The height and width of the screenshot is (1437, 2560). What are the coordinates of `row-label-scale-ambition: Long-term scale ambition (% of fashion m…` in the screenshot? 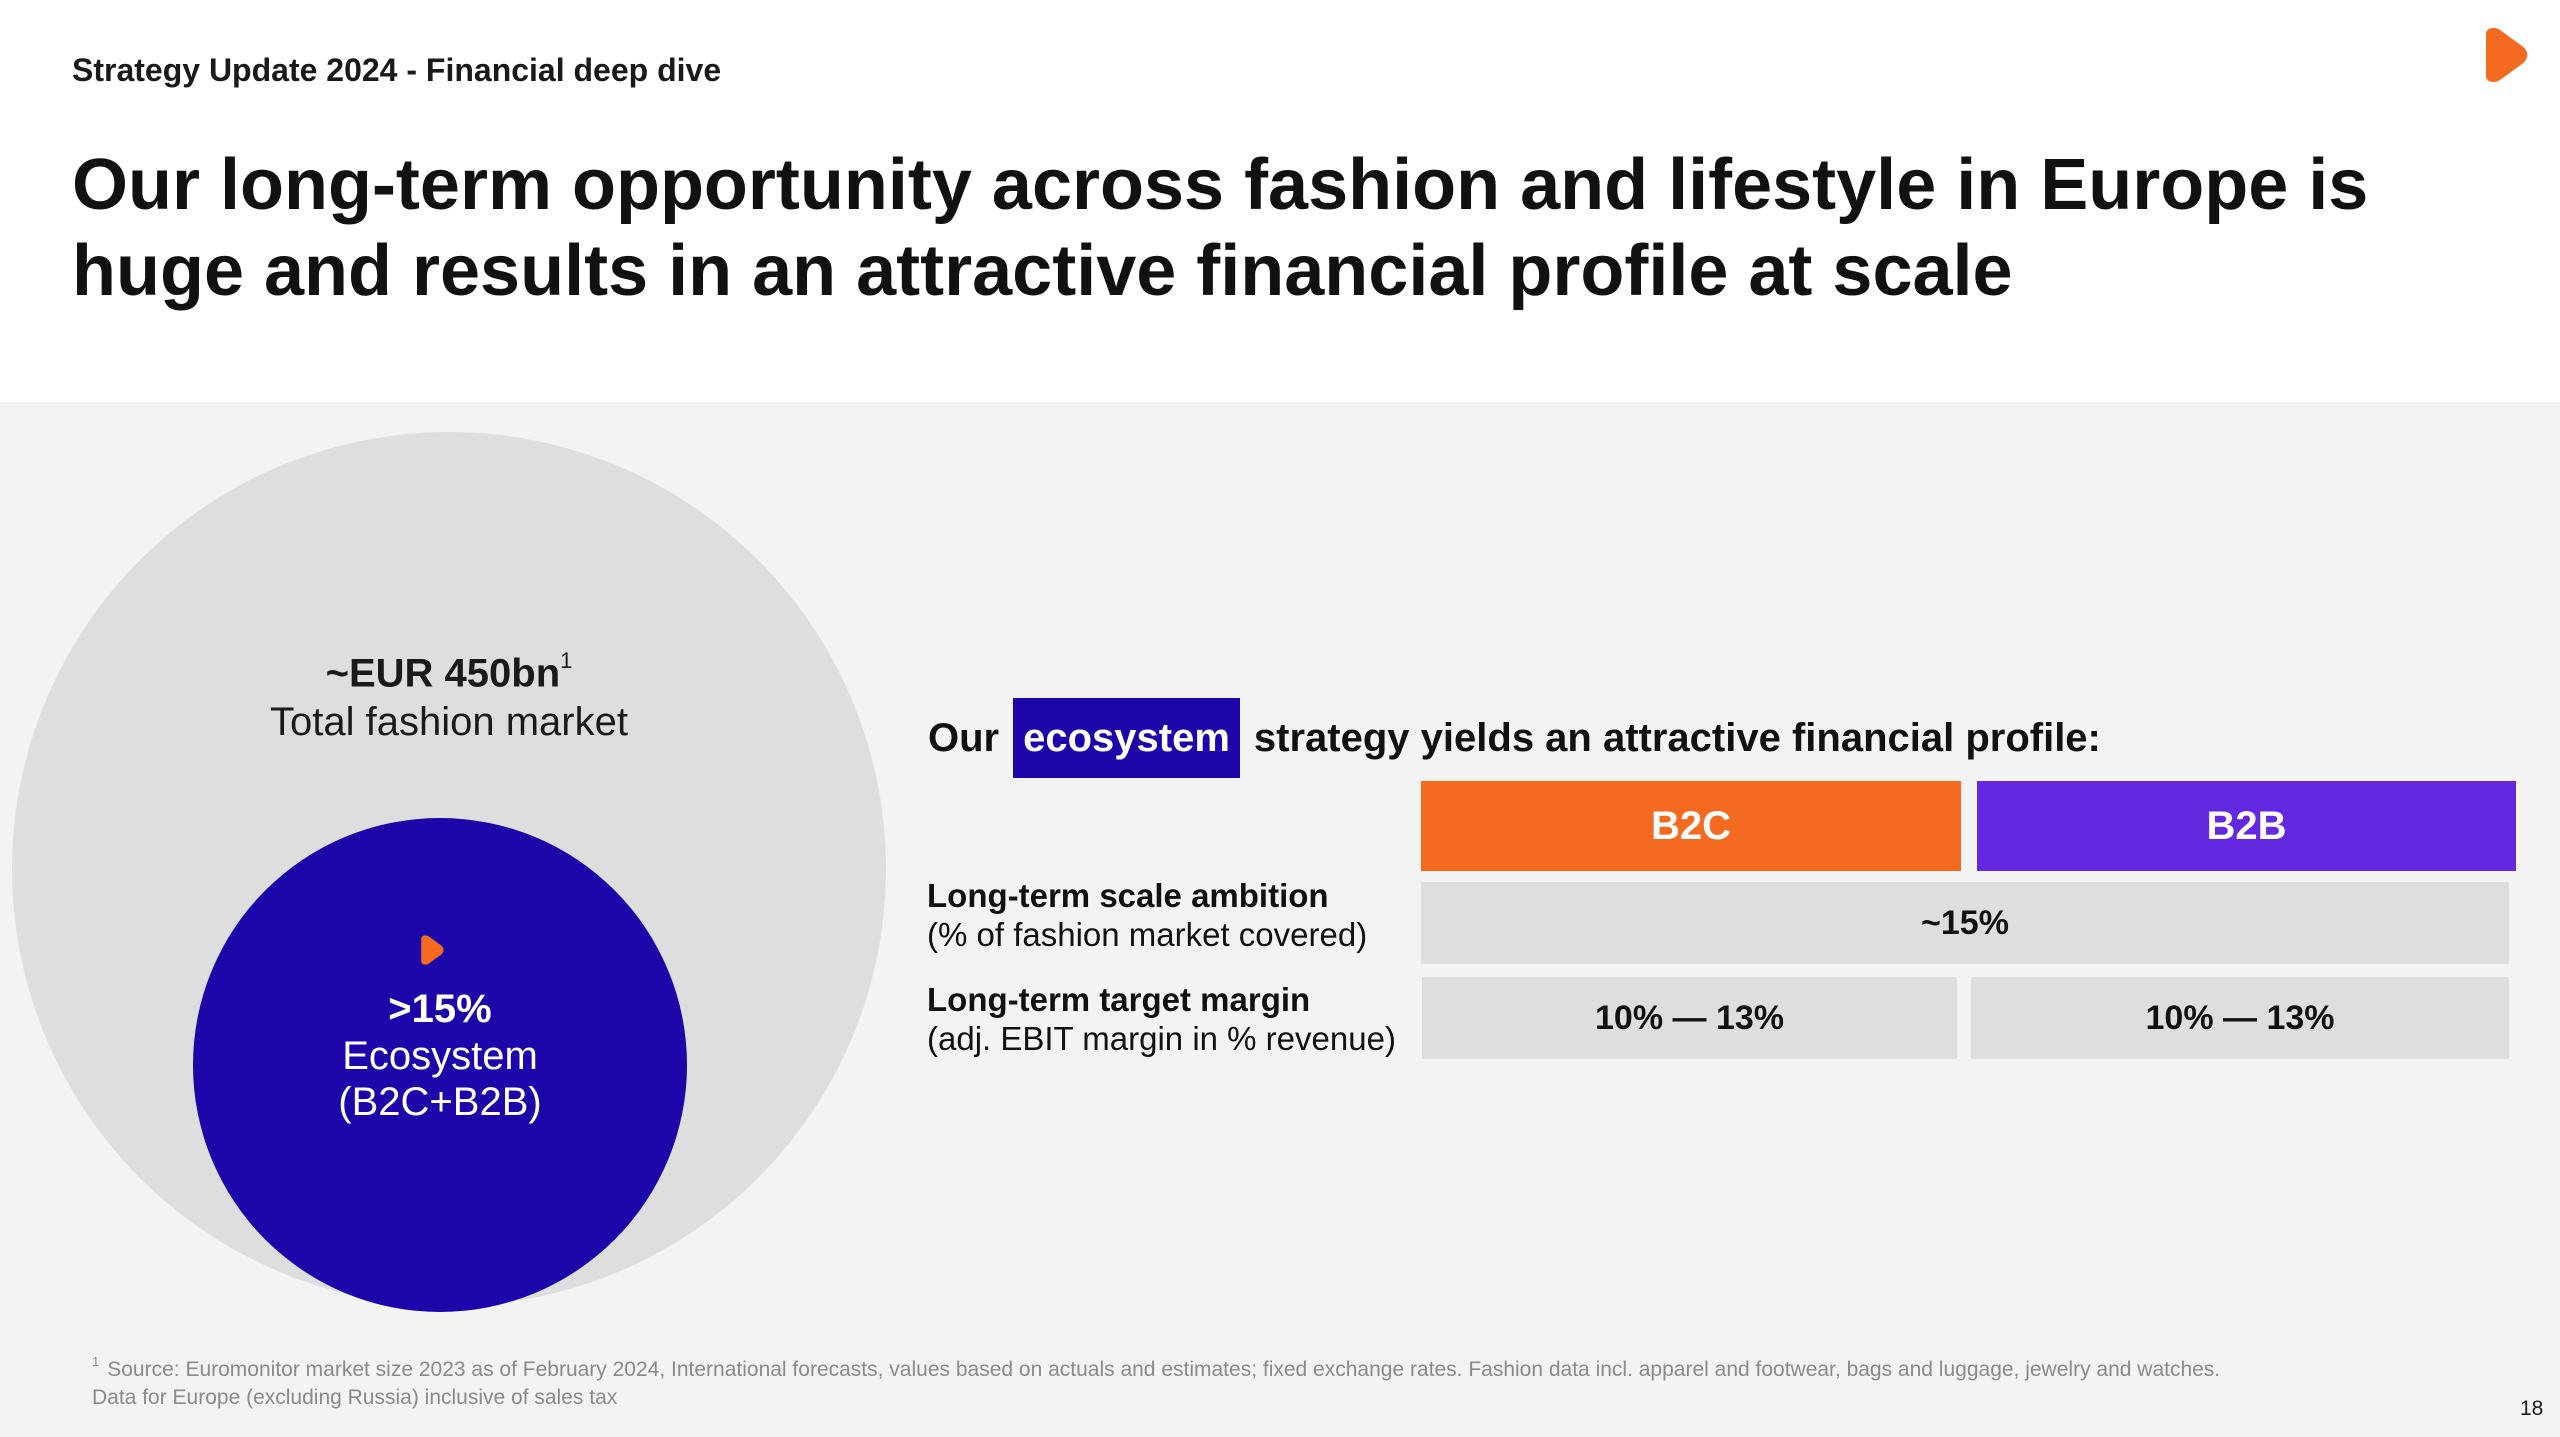 It's located at (1167, 915).